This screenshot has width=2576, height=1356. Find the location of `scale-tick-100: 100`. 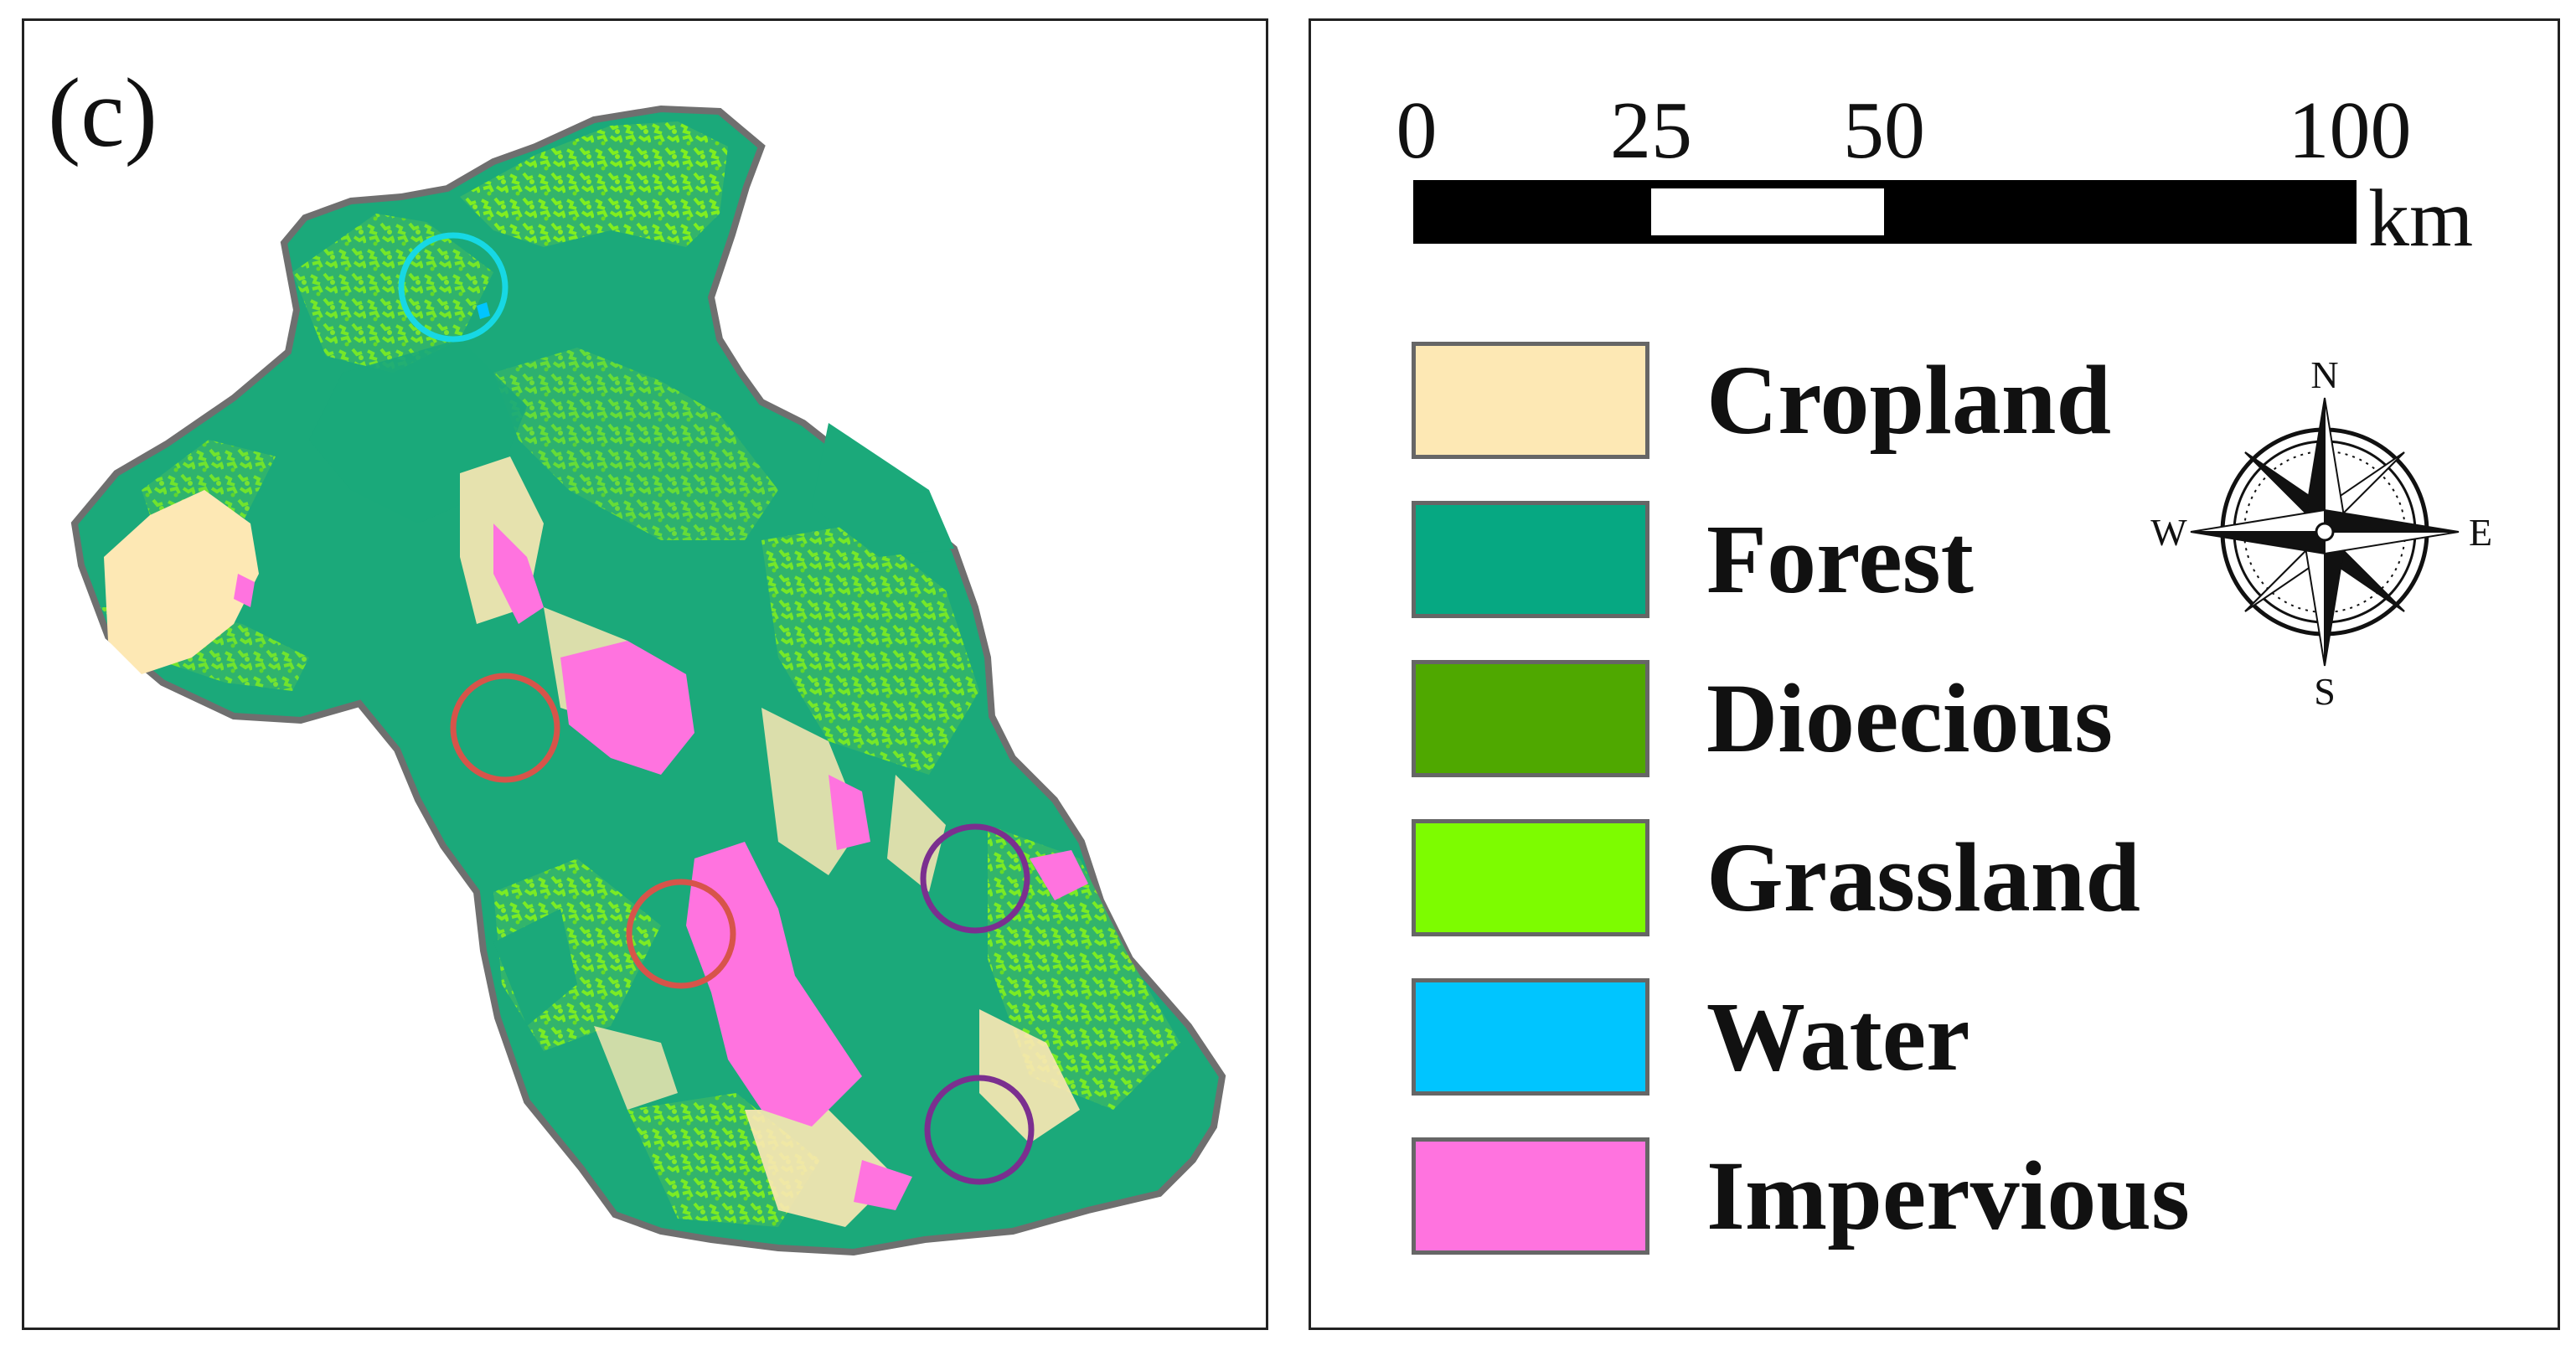

scale-tick-100: 100 is located at coordinates (2350, 130).